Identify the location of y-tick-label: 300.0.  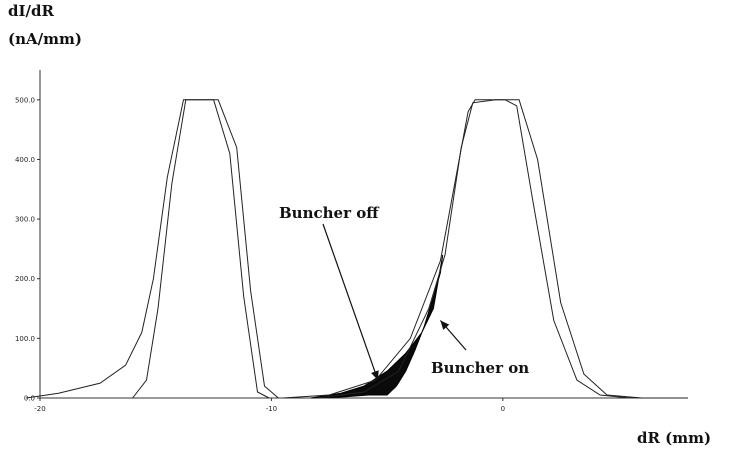
(25, 220).